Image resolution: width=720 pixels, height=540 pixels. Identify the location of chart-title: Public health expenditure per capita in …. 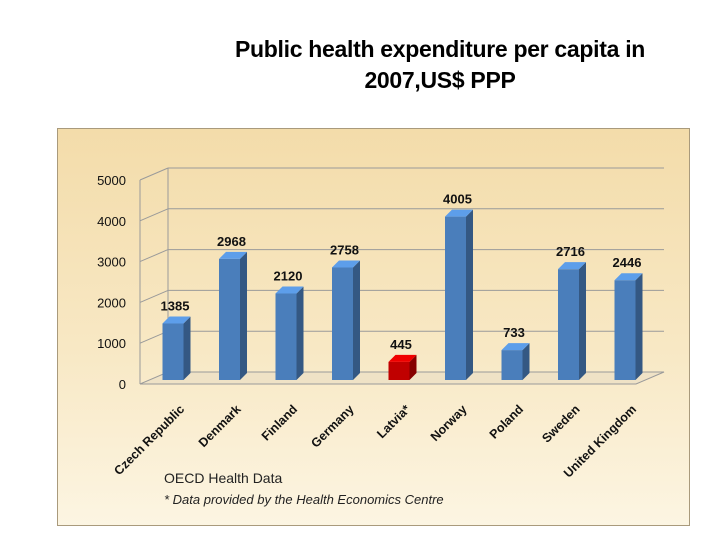
(440, 65).